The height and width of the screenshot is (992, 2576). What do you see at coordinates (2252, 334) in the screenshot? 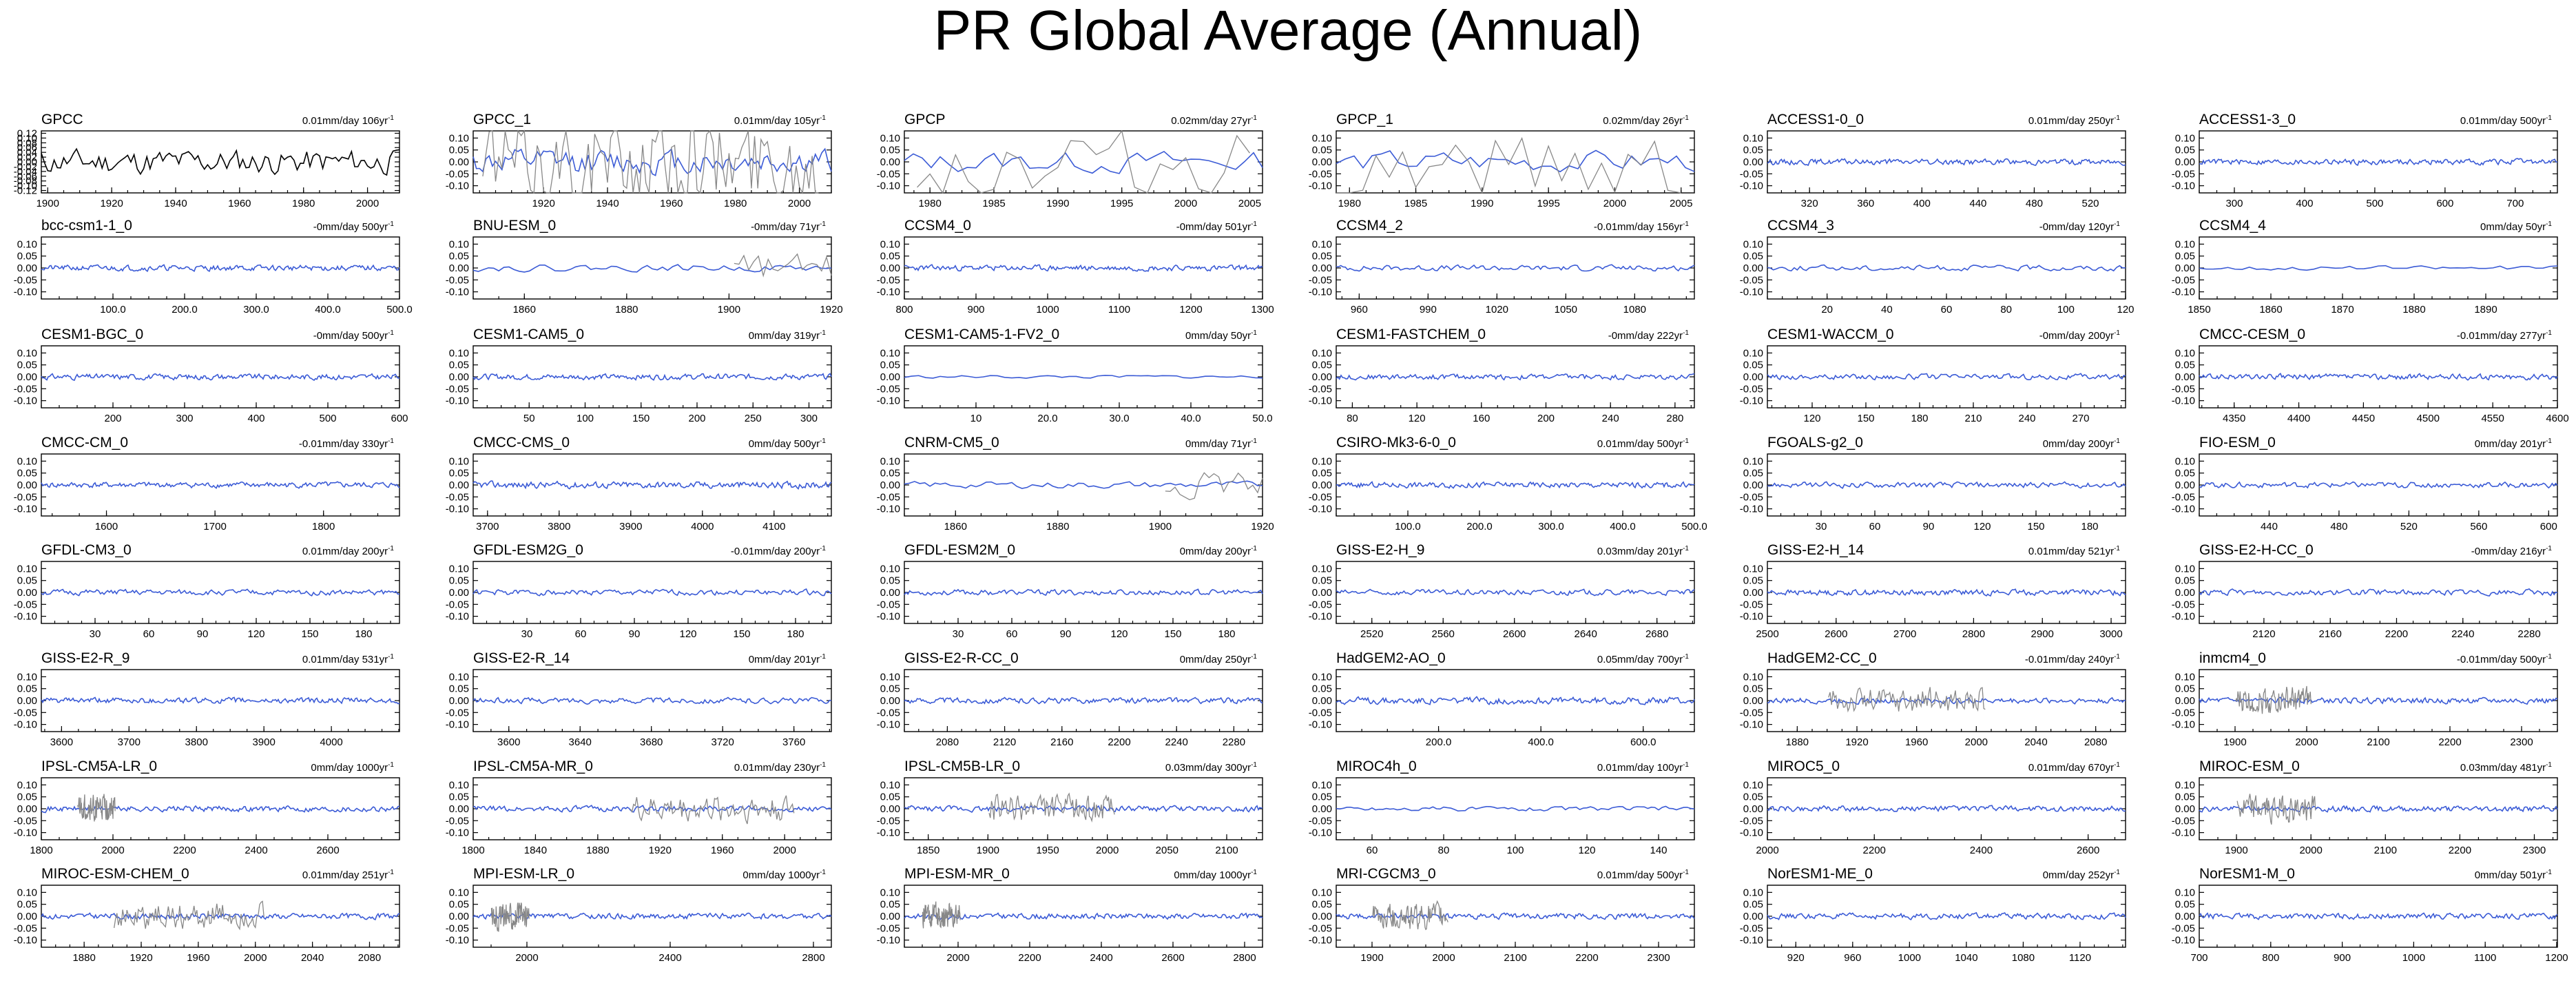
I see `panel-title: CMCC-CESM_0` at bounding box center [2252, 334].